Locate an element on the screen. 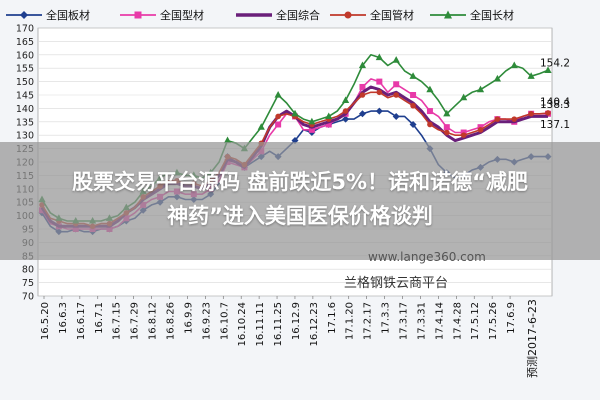 The image size is (600, 400). headline-line-1: 股票交易平台源码 盘前跌近5%！诺和诺德“减肥 is located at coordinates (300, 182).